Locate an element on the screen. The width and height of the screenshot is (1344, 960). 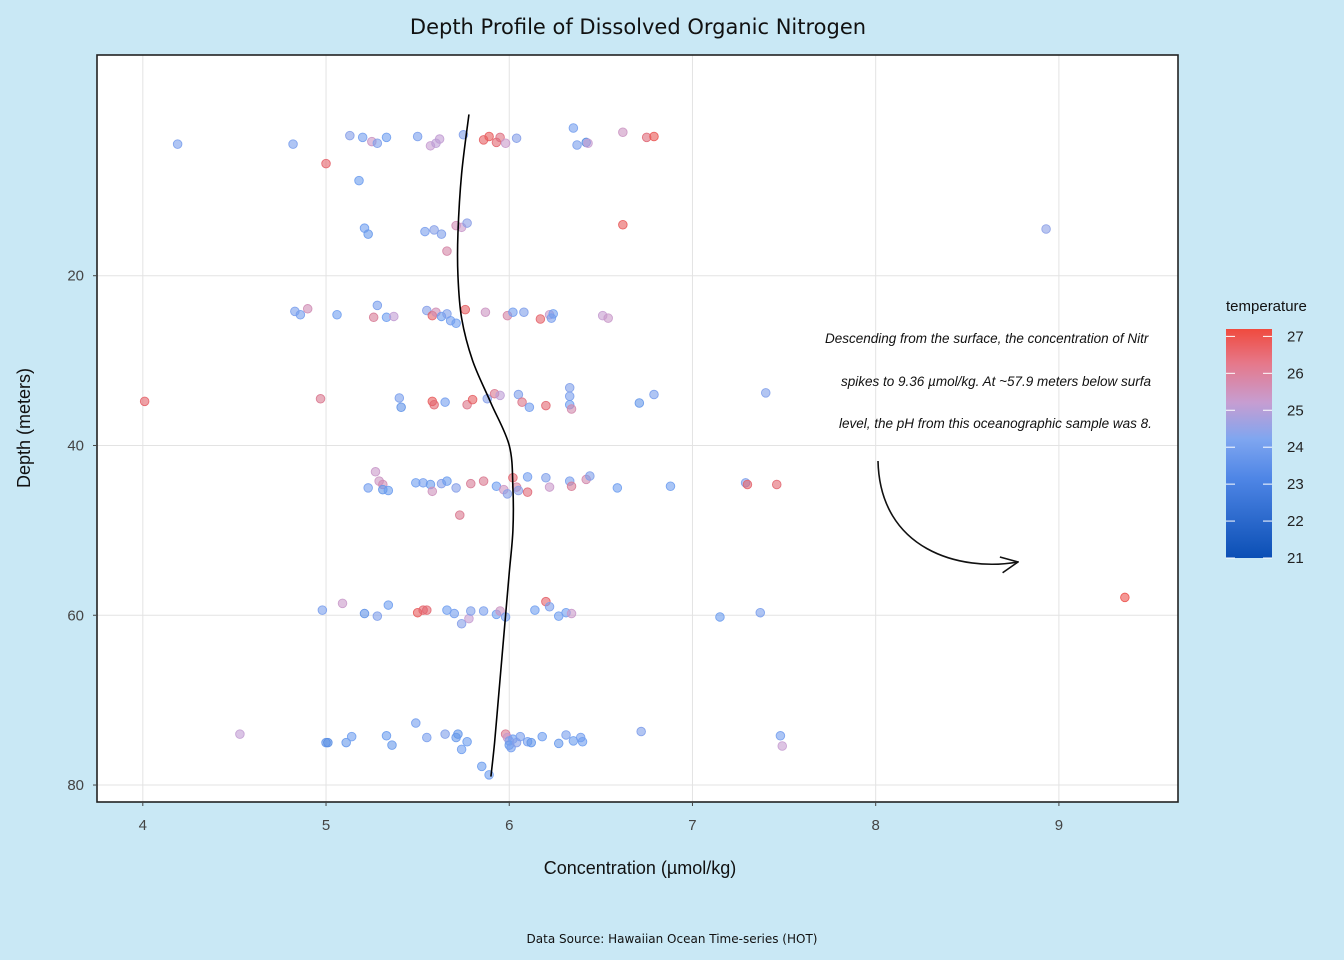
legend-tick-label: 23 is located at coordinates (1295, 484).